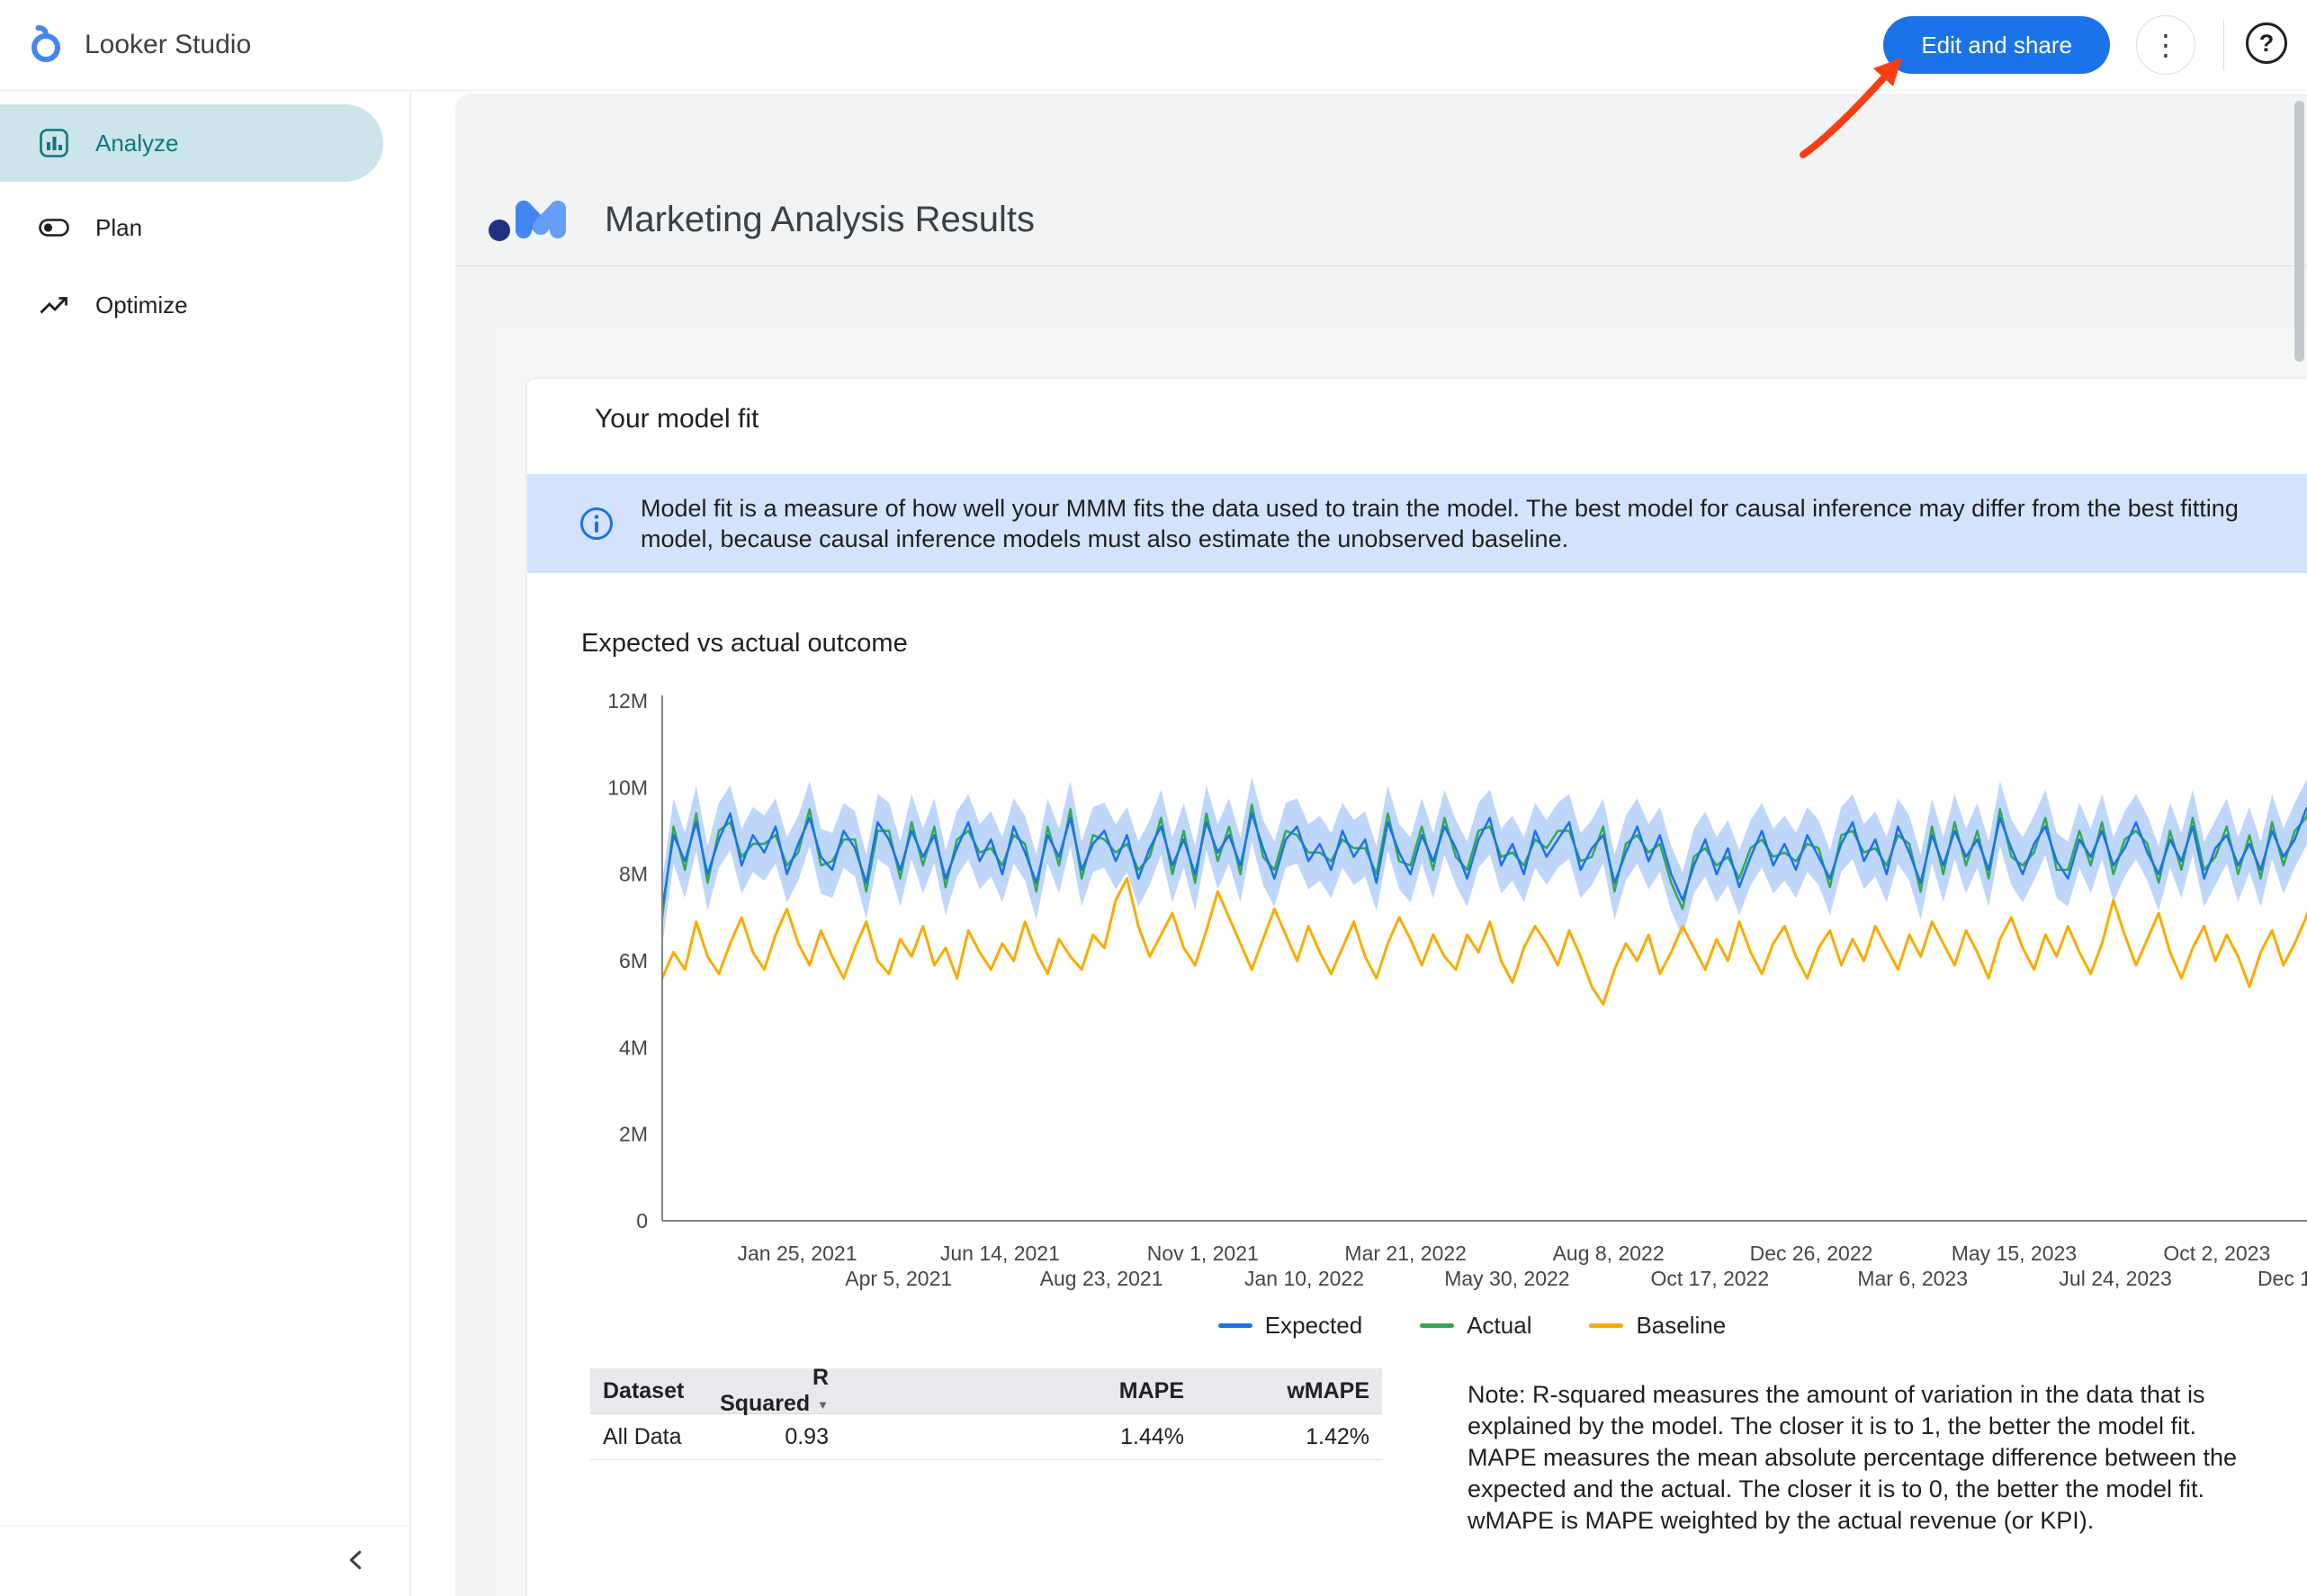 This screenshot has height=1596, width=2307. Describe the element at coordinates (45, 43) in the screenshot. I see `looker-studio-logo-icon` at that location.